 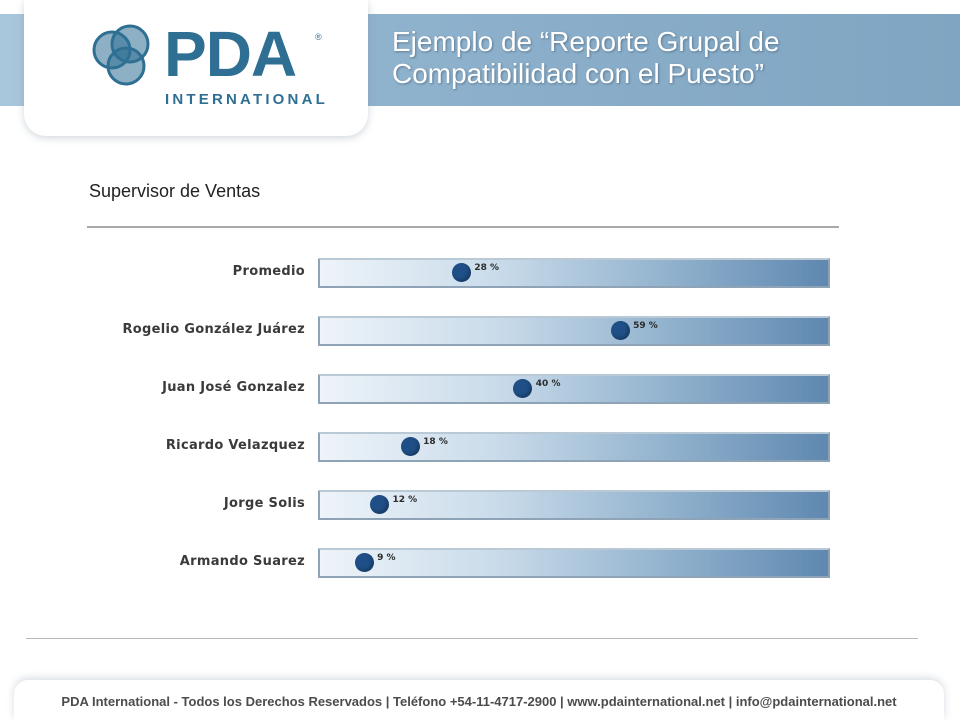 What do you see at coordinates (235, 445) in the screenshot?
I see `row-label: Ricardo Velazquez` at bounding box center [235, 445].